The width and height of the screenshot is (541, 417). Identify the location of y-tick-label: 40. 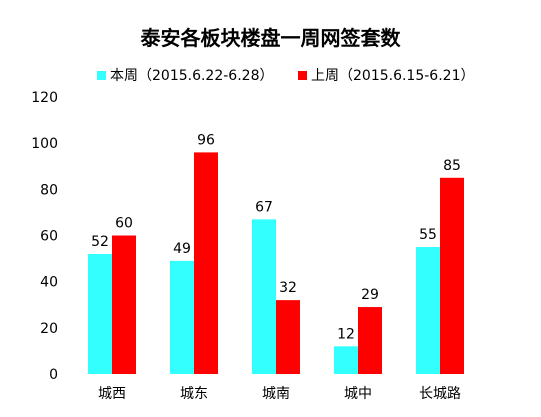
(49, 283).